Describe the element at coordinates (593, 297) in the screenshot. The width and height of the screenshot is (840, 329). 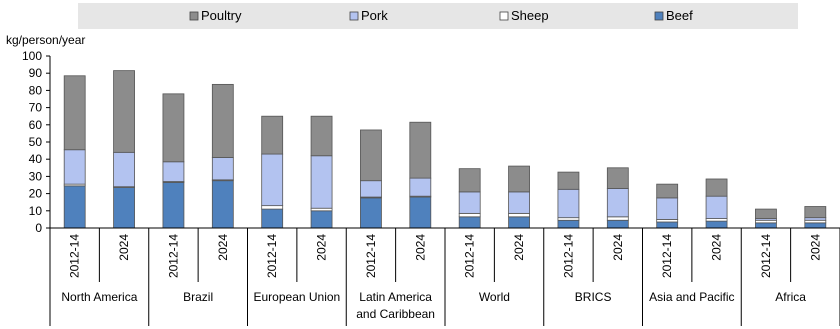
I see `group-label: BRICS` at that location.